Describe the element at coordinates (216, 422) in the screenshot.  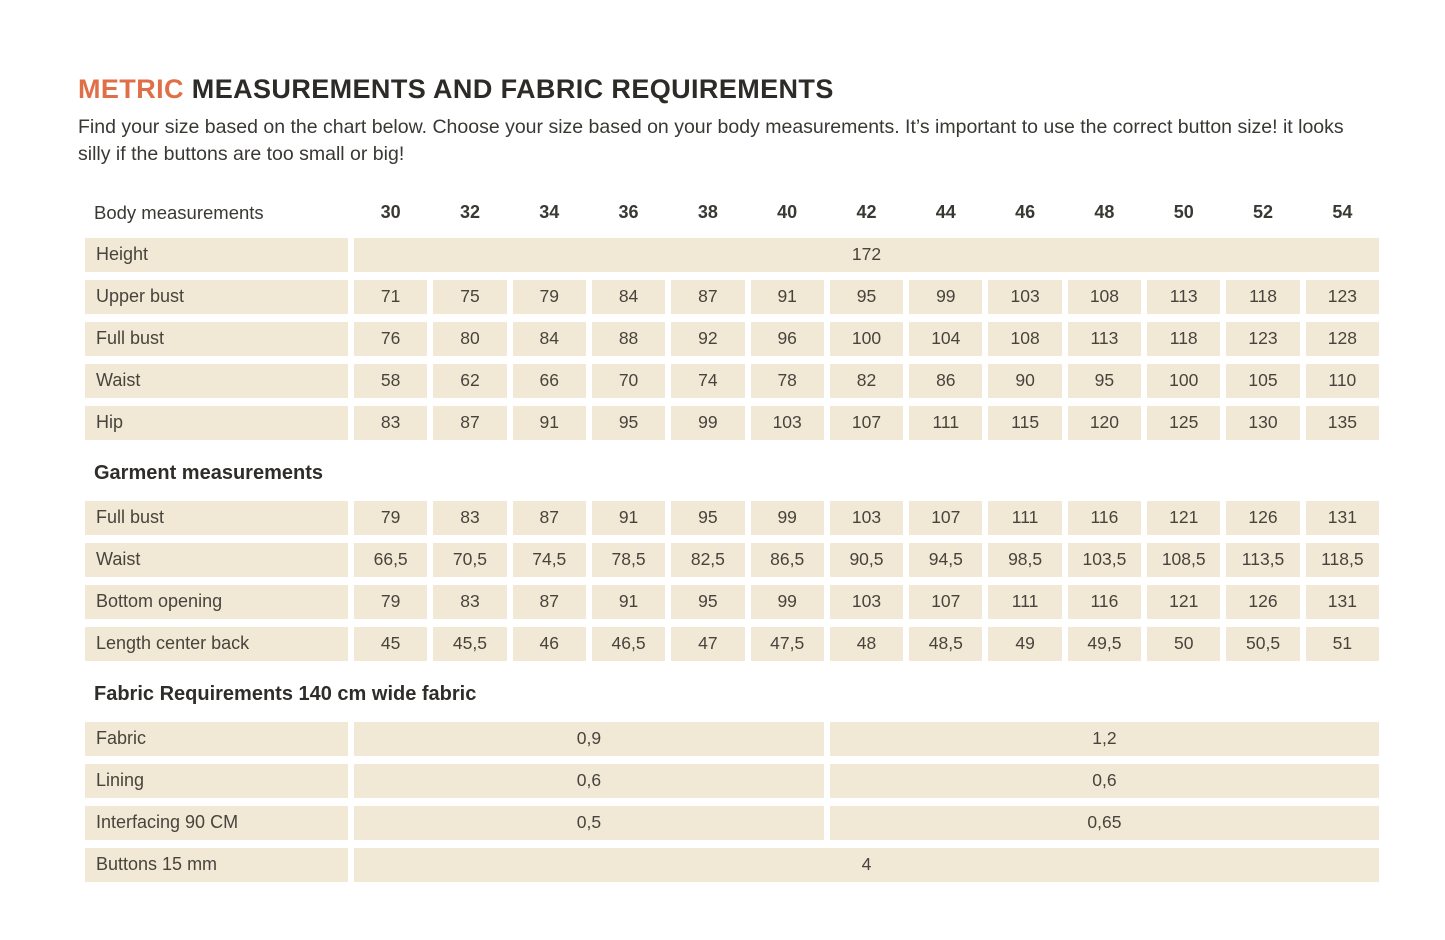
I see `row-label: Hip` at that location.